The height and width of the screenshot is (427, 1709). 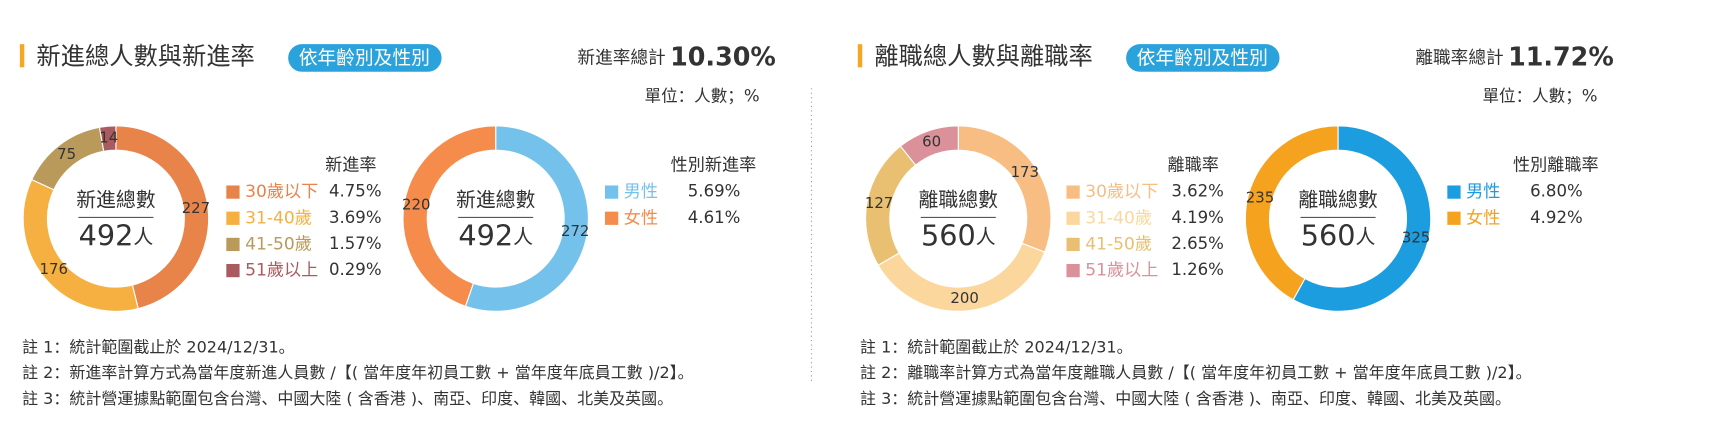 I want to click on legend-rate: 4.75%, so click(x=355, y=191).